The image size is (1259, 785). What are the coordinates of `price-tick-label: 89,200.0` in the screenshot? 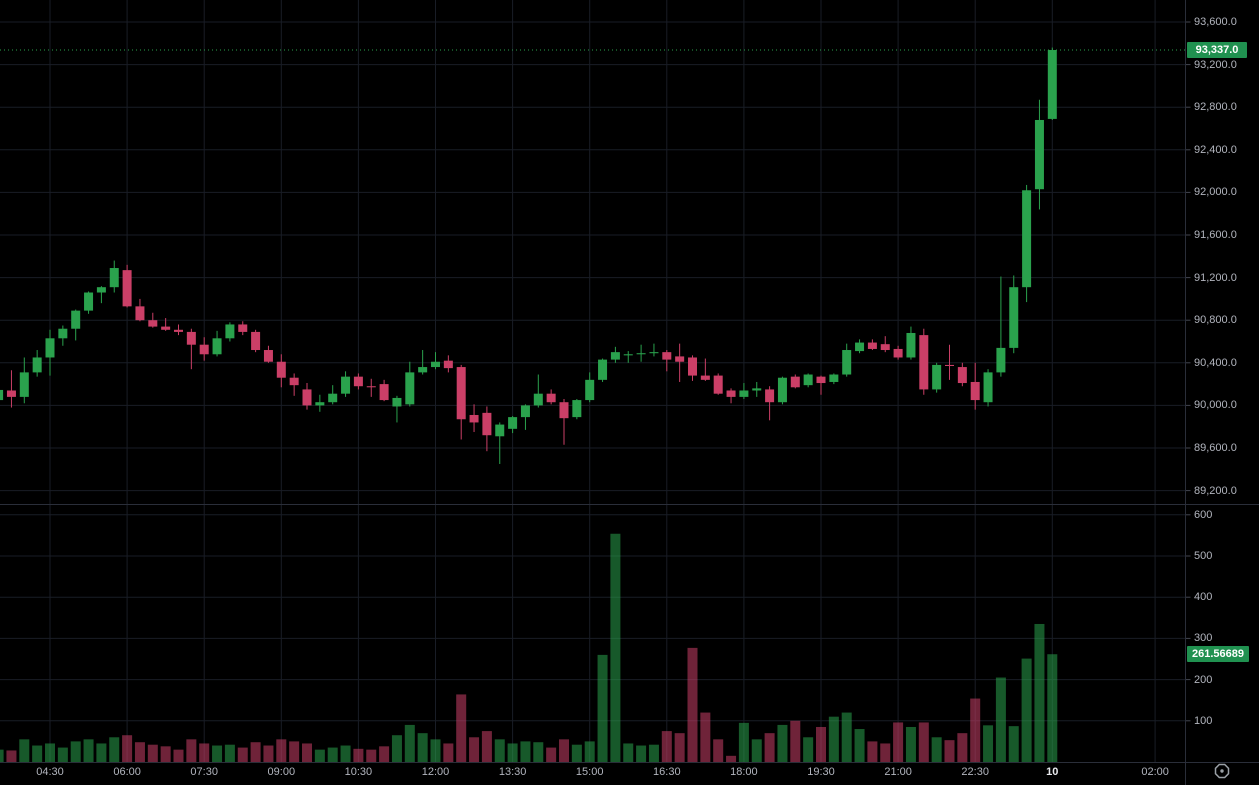 It's located at (1215, 490).